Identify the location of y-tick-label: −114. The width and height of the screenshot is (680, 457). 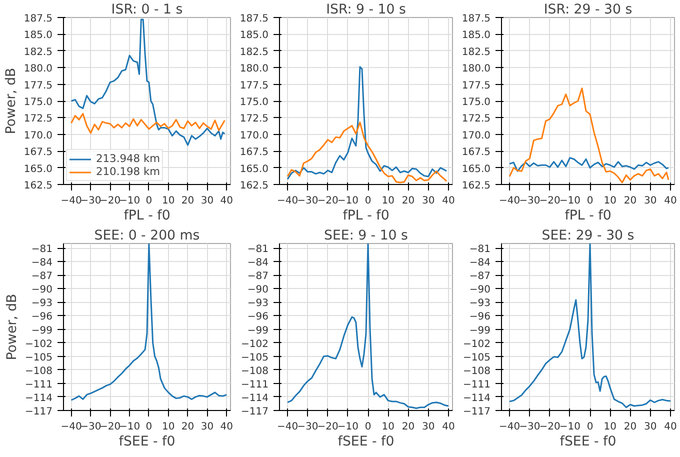
(255, 398).